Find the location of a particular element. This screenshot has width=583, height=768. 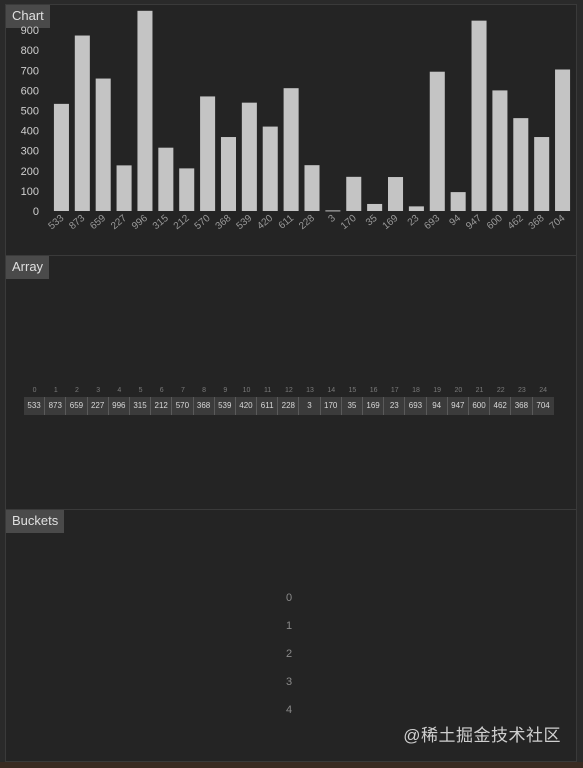

array-cell: 0 533 is located at coordinates (34, 400).